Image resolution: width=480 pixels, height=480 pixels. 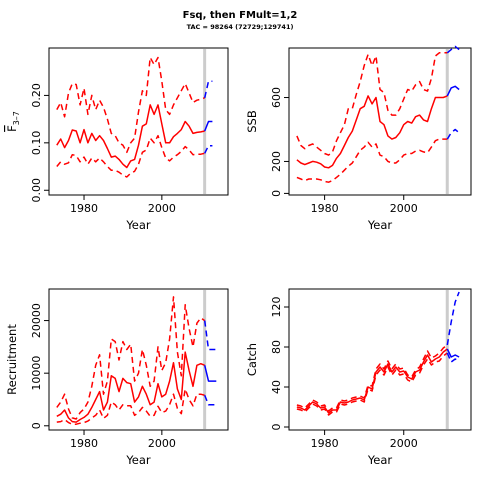 I want to click on fbar-lower-line, so click(x=130, y=156).